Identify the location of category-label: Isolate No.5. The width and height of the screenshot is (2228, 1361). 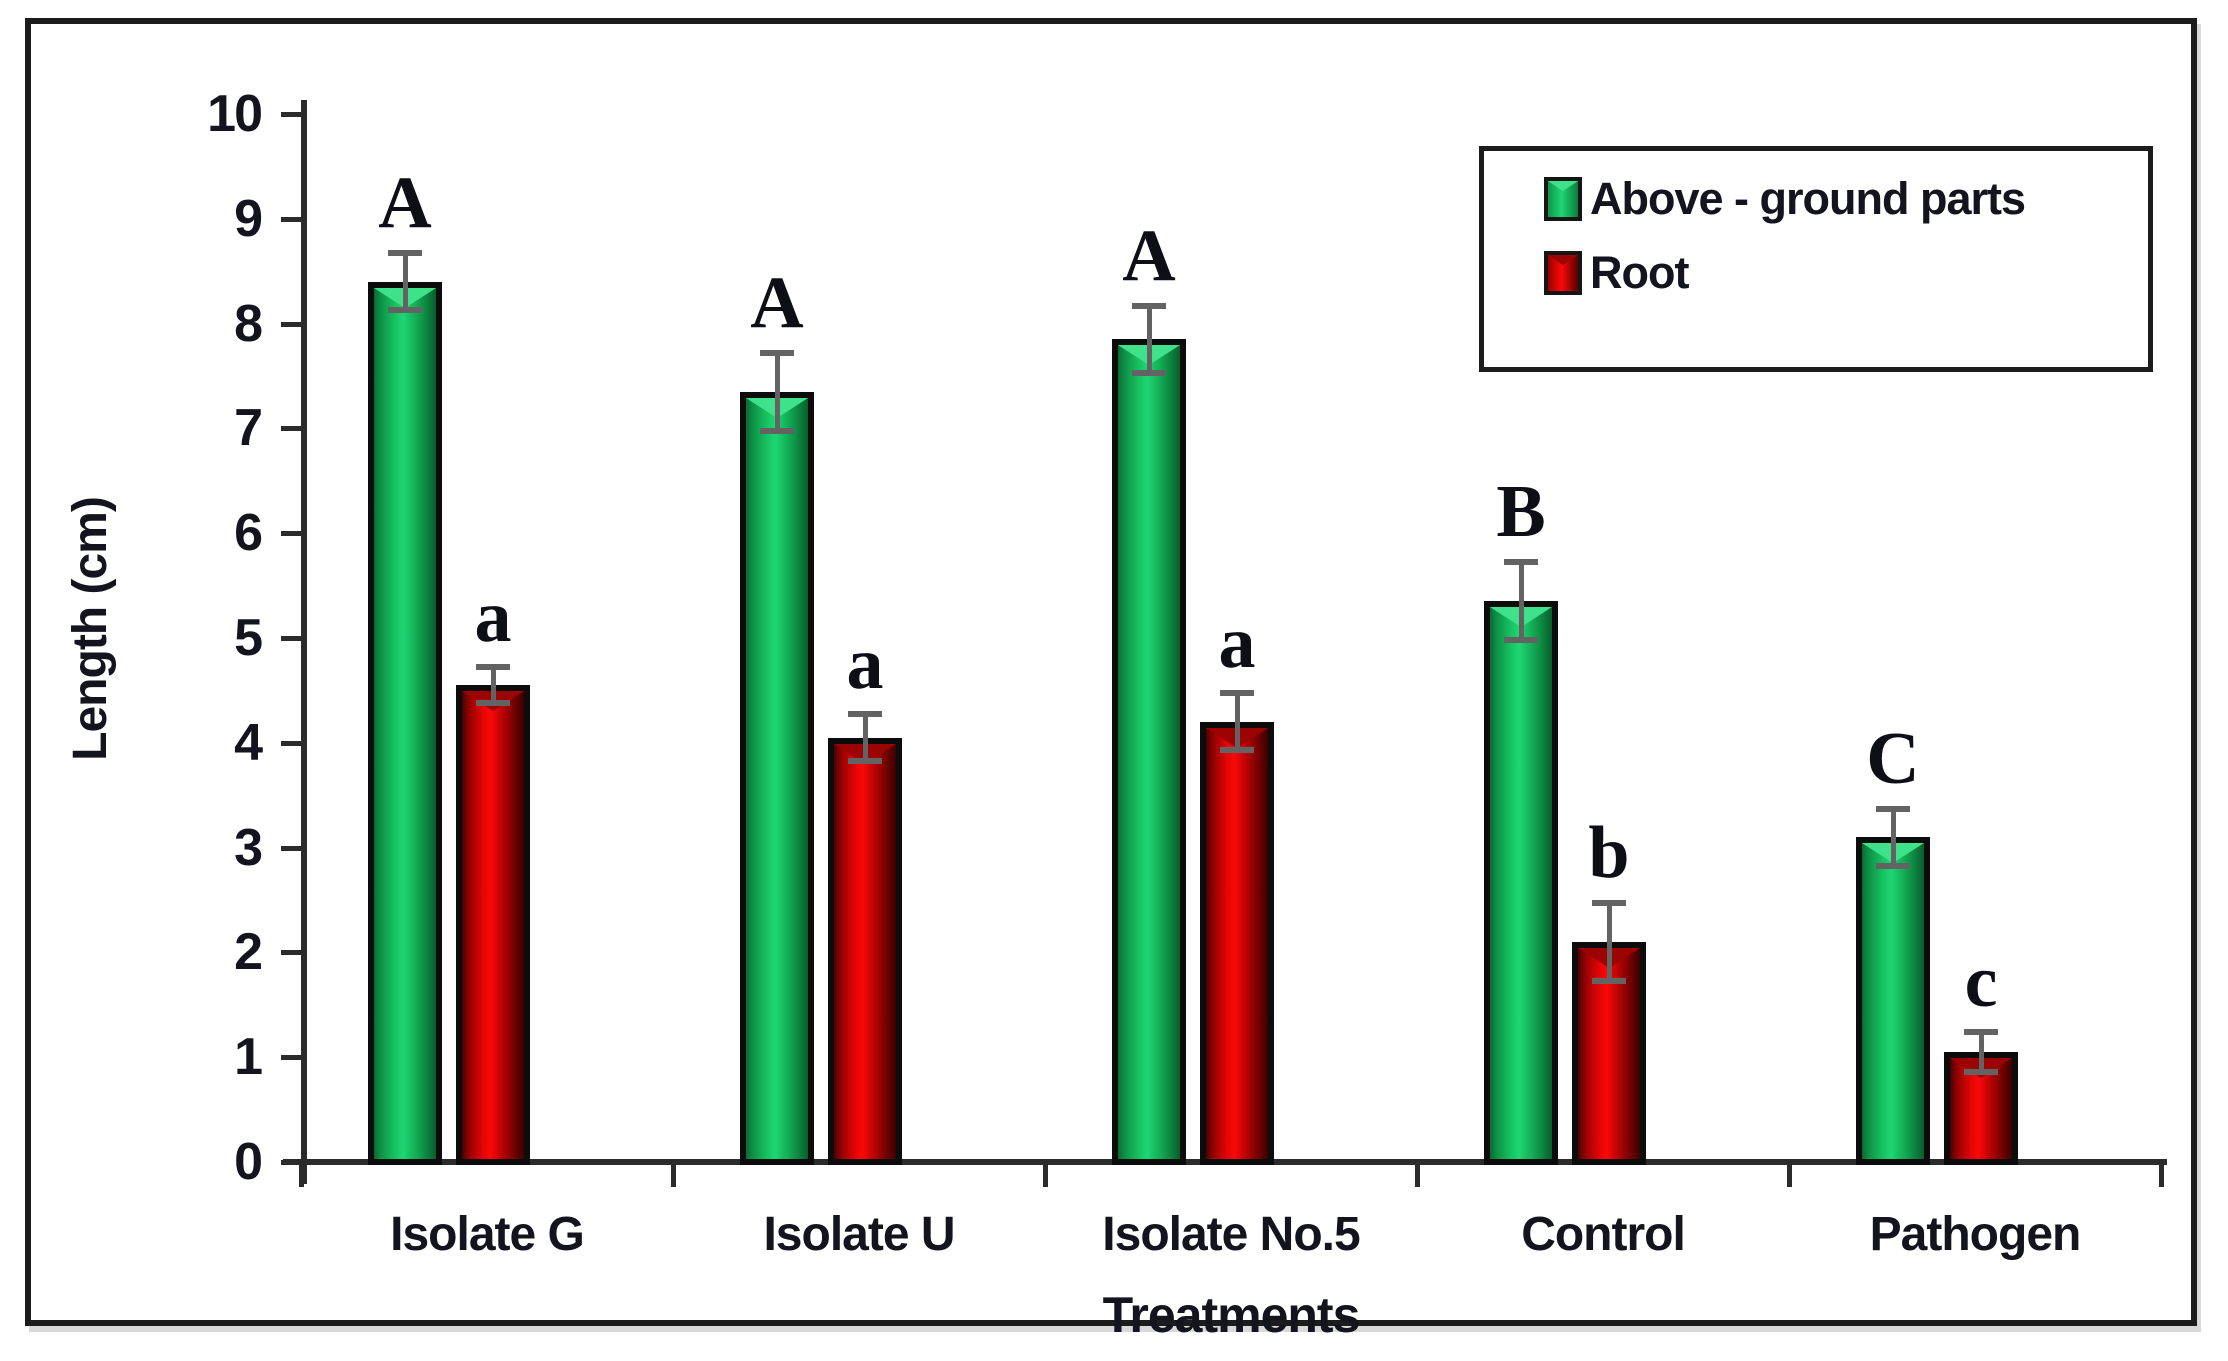
(1231, 1234).